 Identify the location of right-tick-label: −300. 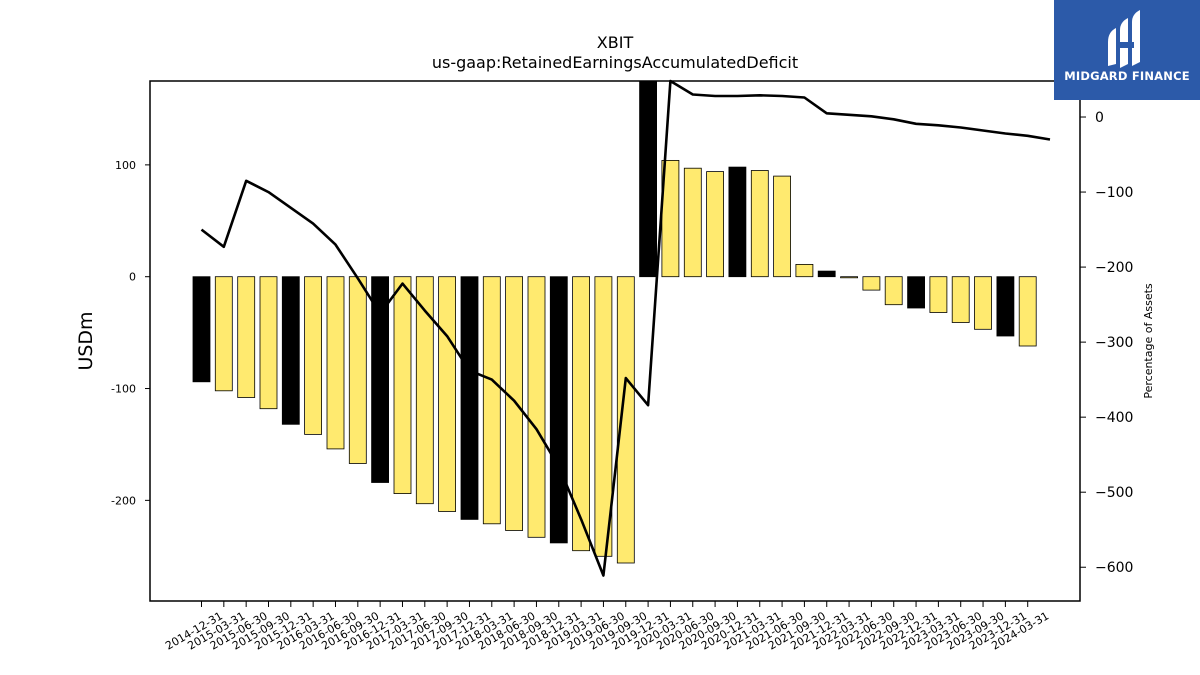
(1114, 343).